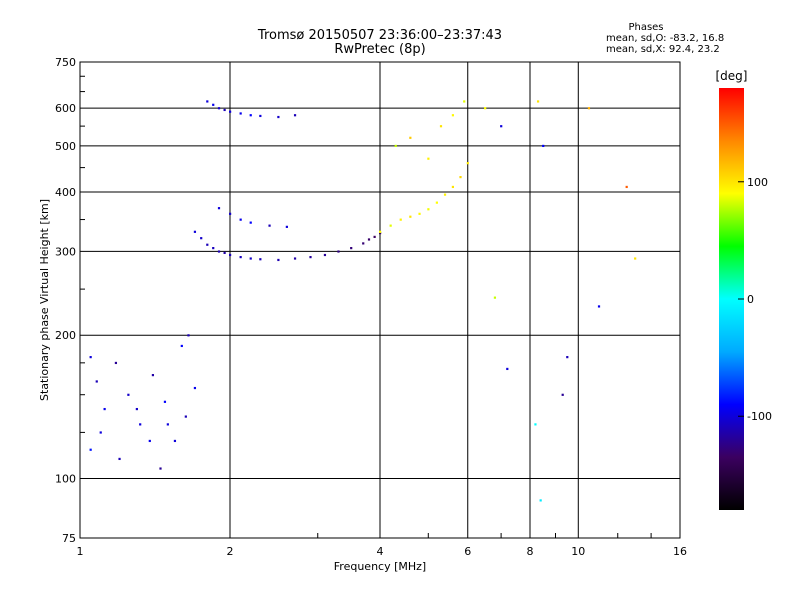 The image size is (800, 600). I want to click on colorbar-tick-label: 100, so click(757, 182).